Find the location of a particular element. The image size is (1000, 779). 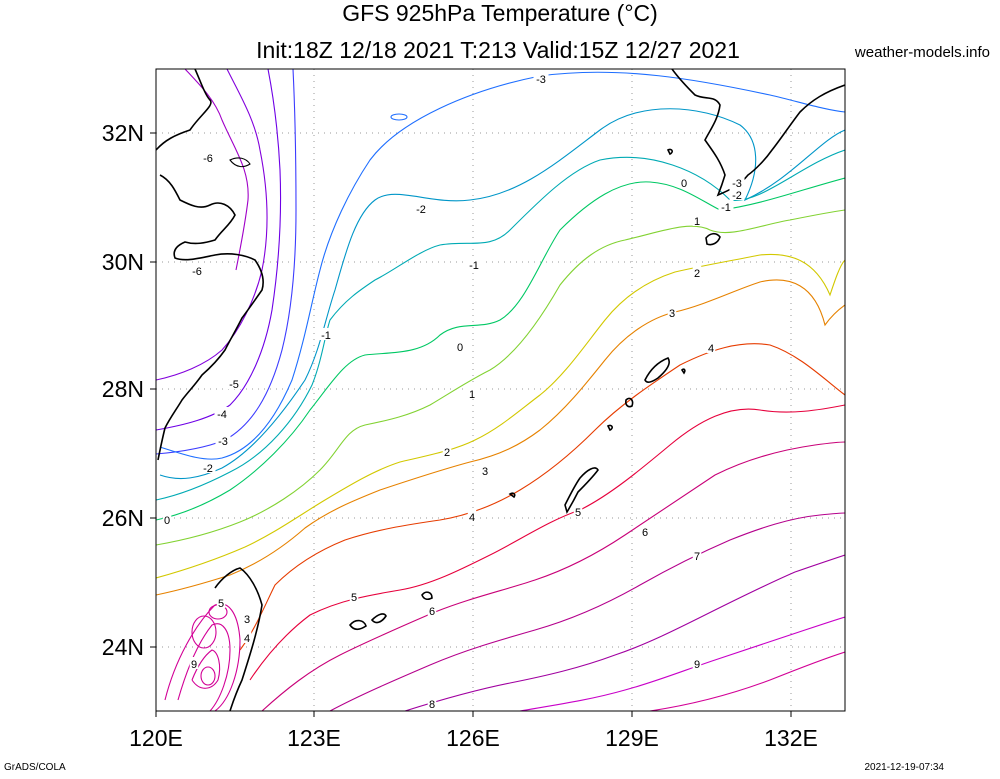

lon-label-129e: 129E is located at coordinates (632, 738).